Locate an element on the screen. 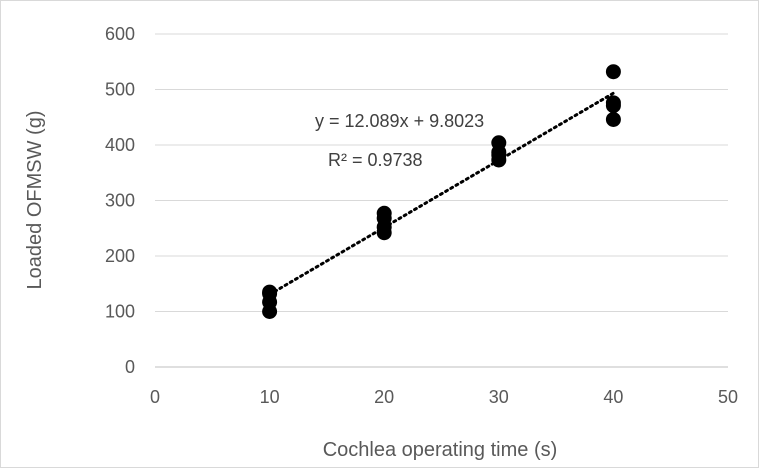  y-tick-label-200: 200 is located at coordinates (120, 256).